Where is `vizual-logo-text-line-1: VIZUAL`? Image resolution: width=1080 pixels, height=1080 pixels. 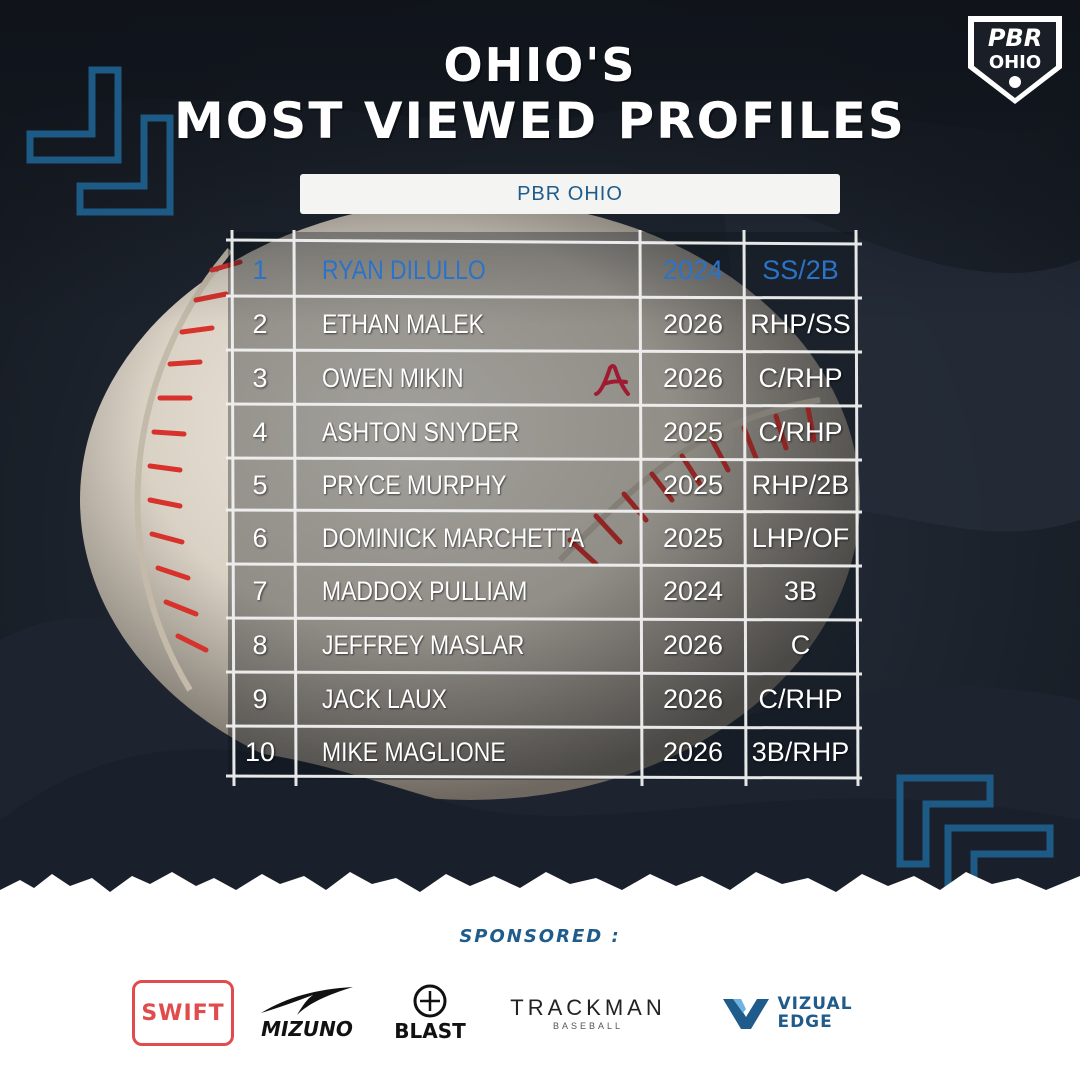
vizual-logo-text-line-1: VIZUAL is located at coordinates (815, 1004).